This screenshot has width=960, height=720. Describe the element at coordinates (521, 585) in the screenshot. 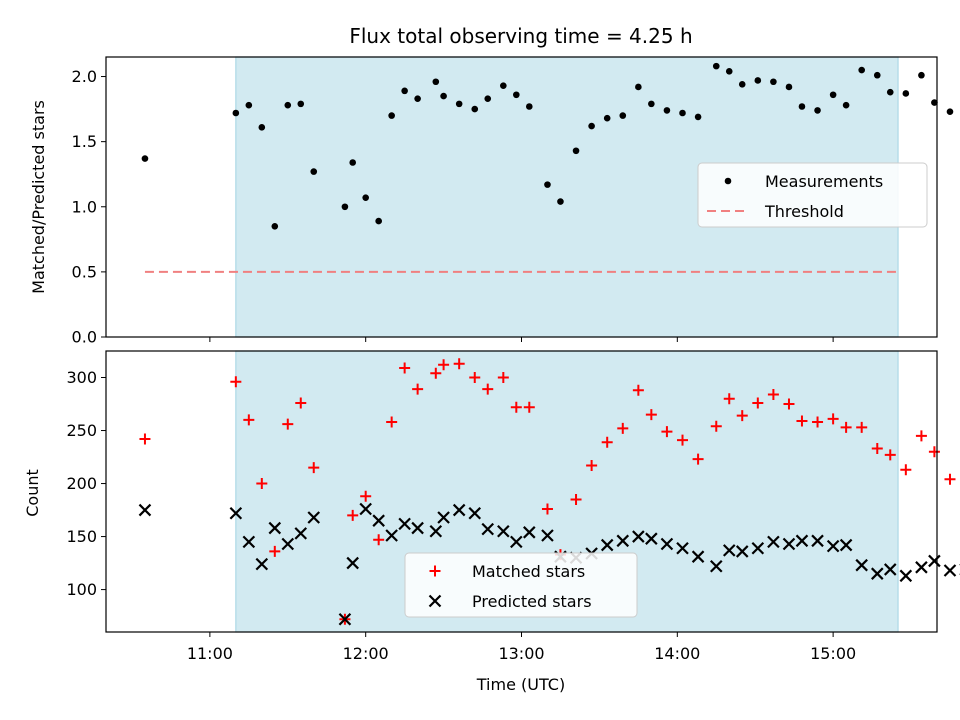

I see `bottom-legend: Matched stars Predicted stars` at that location.